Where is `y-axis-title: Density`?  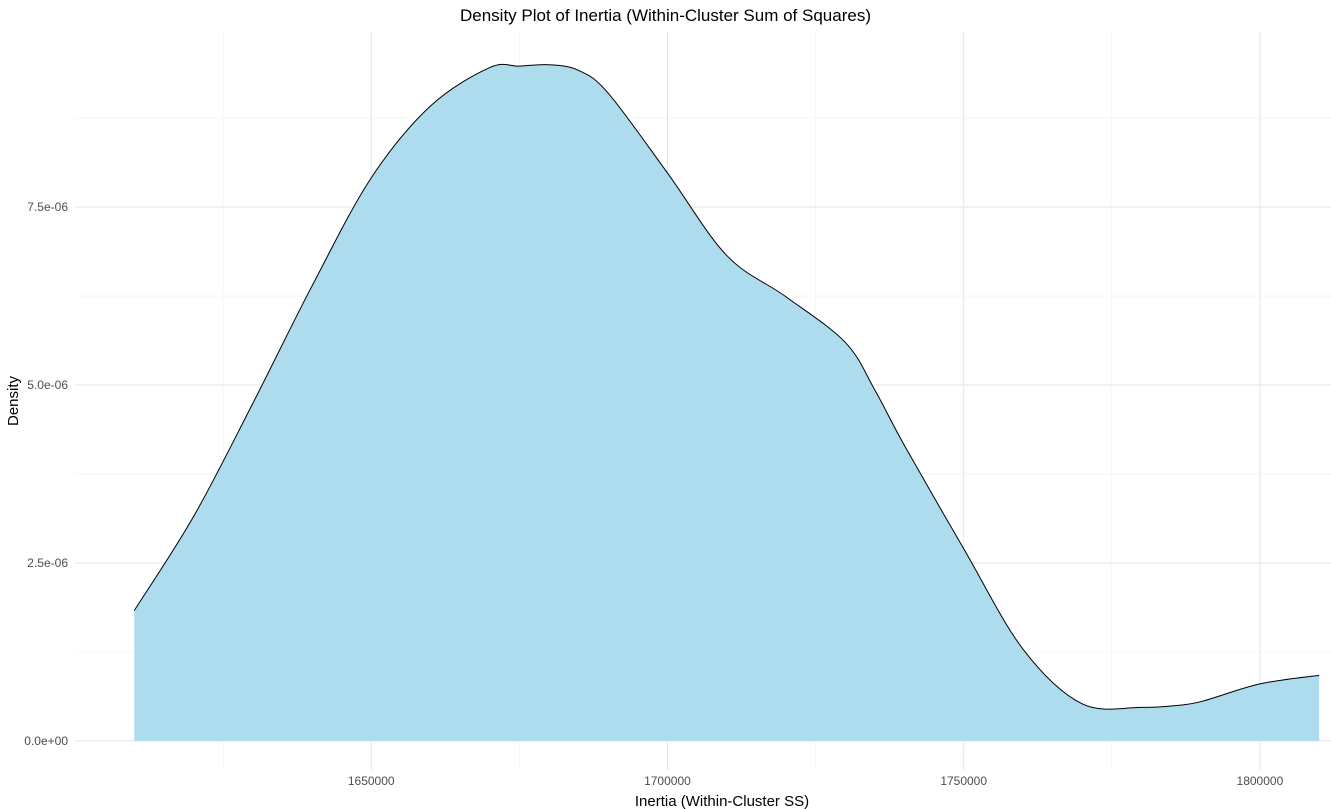
y-axis-title: Density is located at coordinates (13, 400).